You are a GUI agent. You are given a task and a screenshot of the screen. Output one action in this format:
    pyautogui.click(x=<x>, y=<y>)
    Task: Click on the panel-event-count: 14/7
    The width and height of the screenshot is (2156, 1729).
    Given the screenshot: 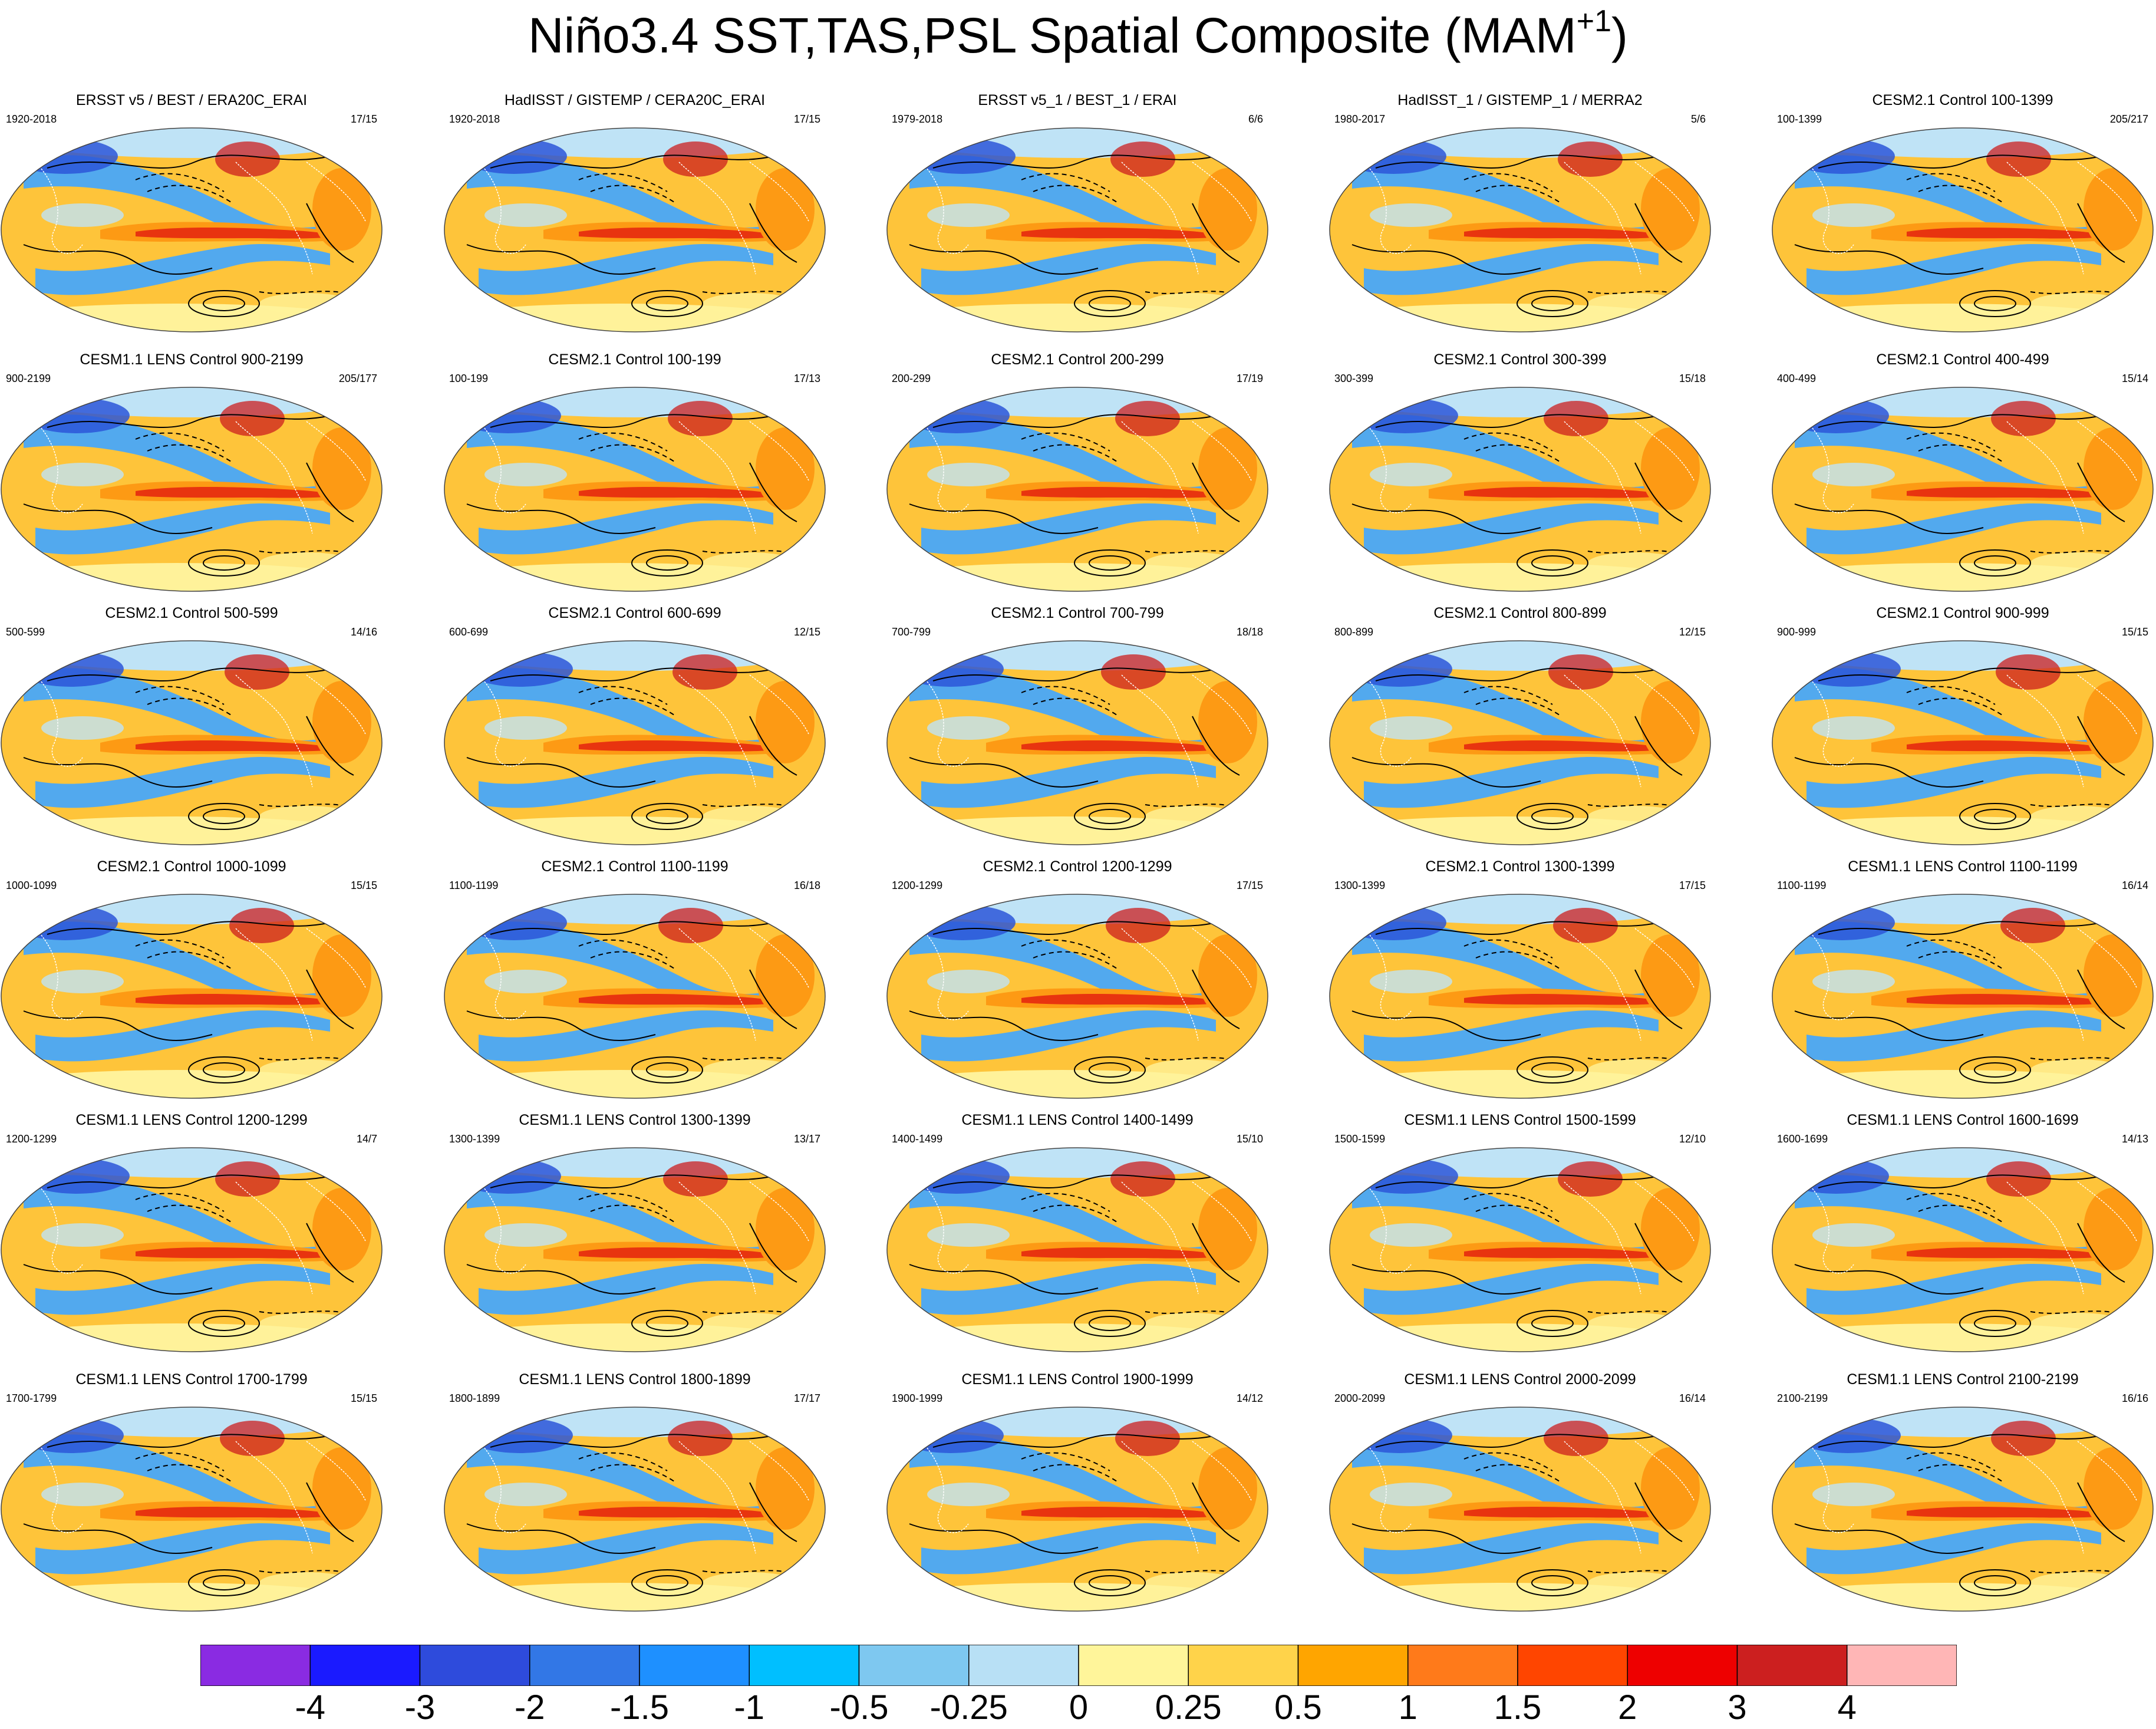 What is the action you would take?
    pyautogui.click(x=366, y=1139)
    